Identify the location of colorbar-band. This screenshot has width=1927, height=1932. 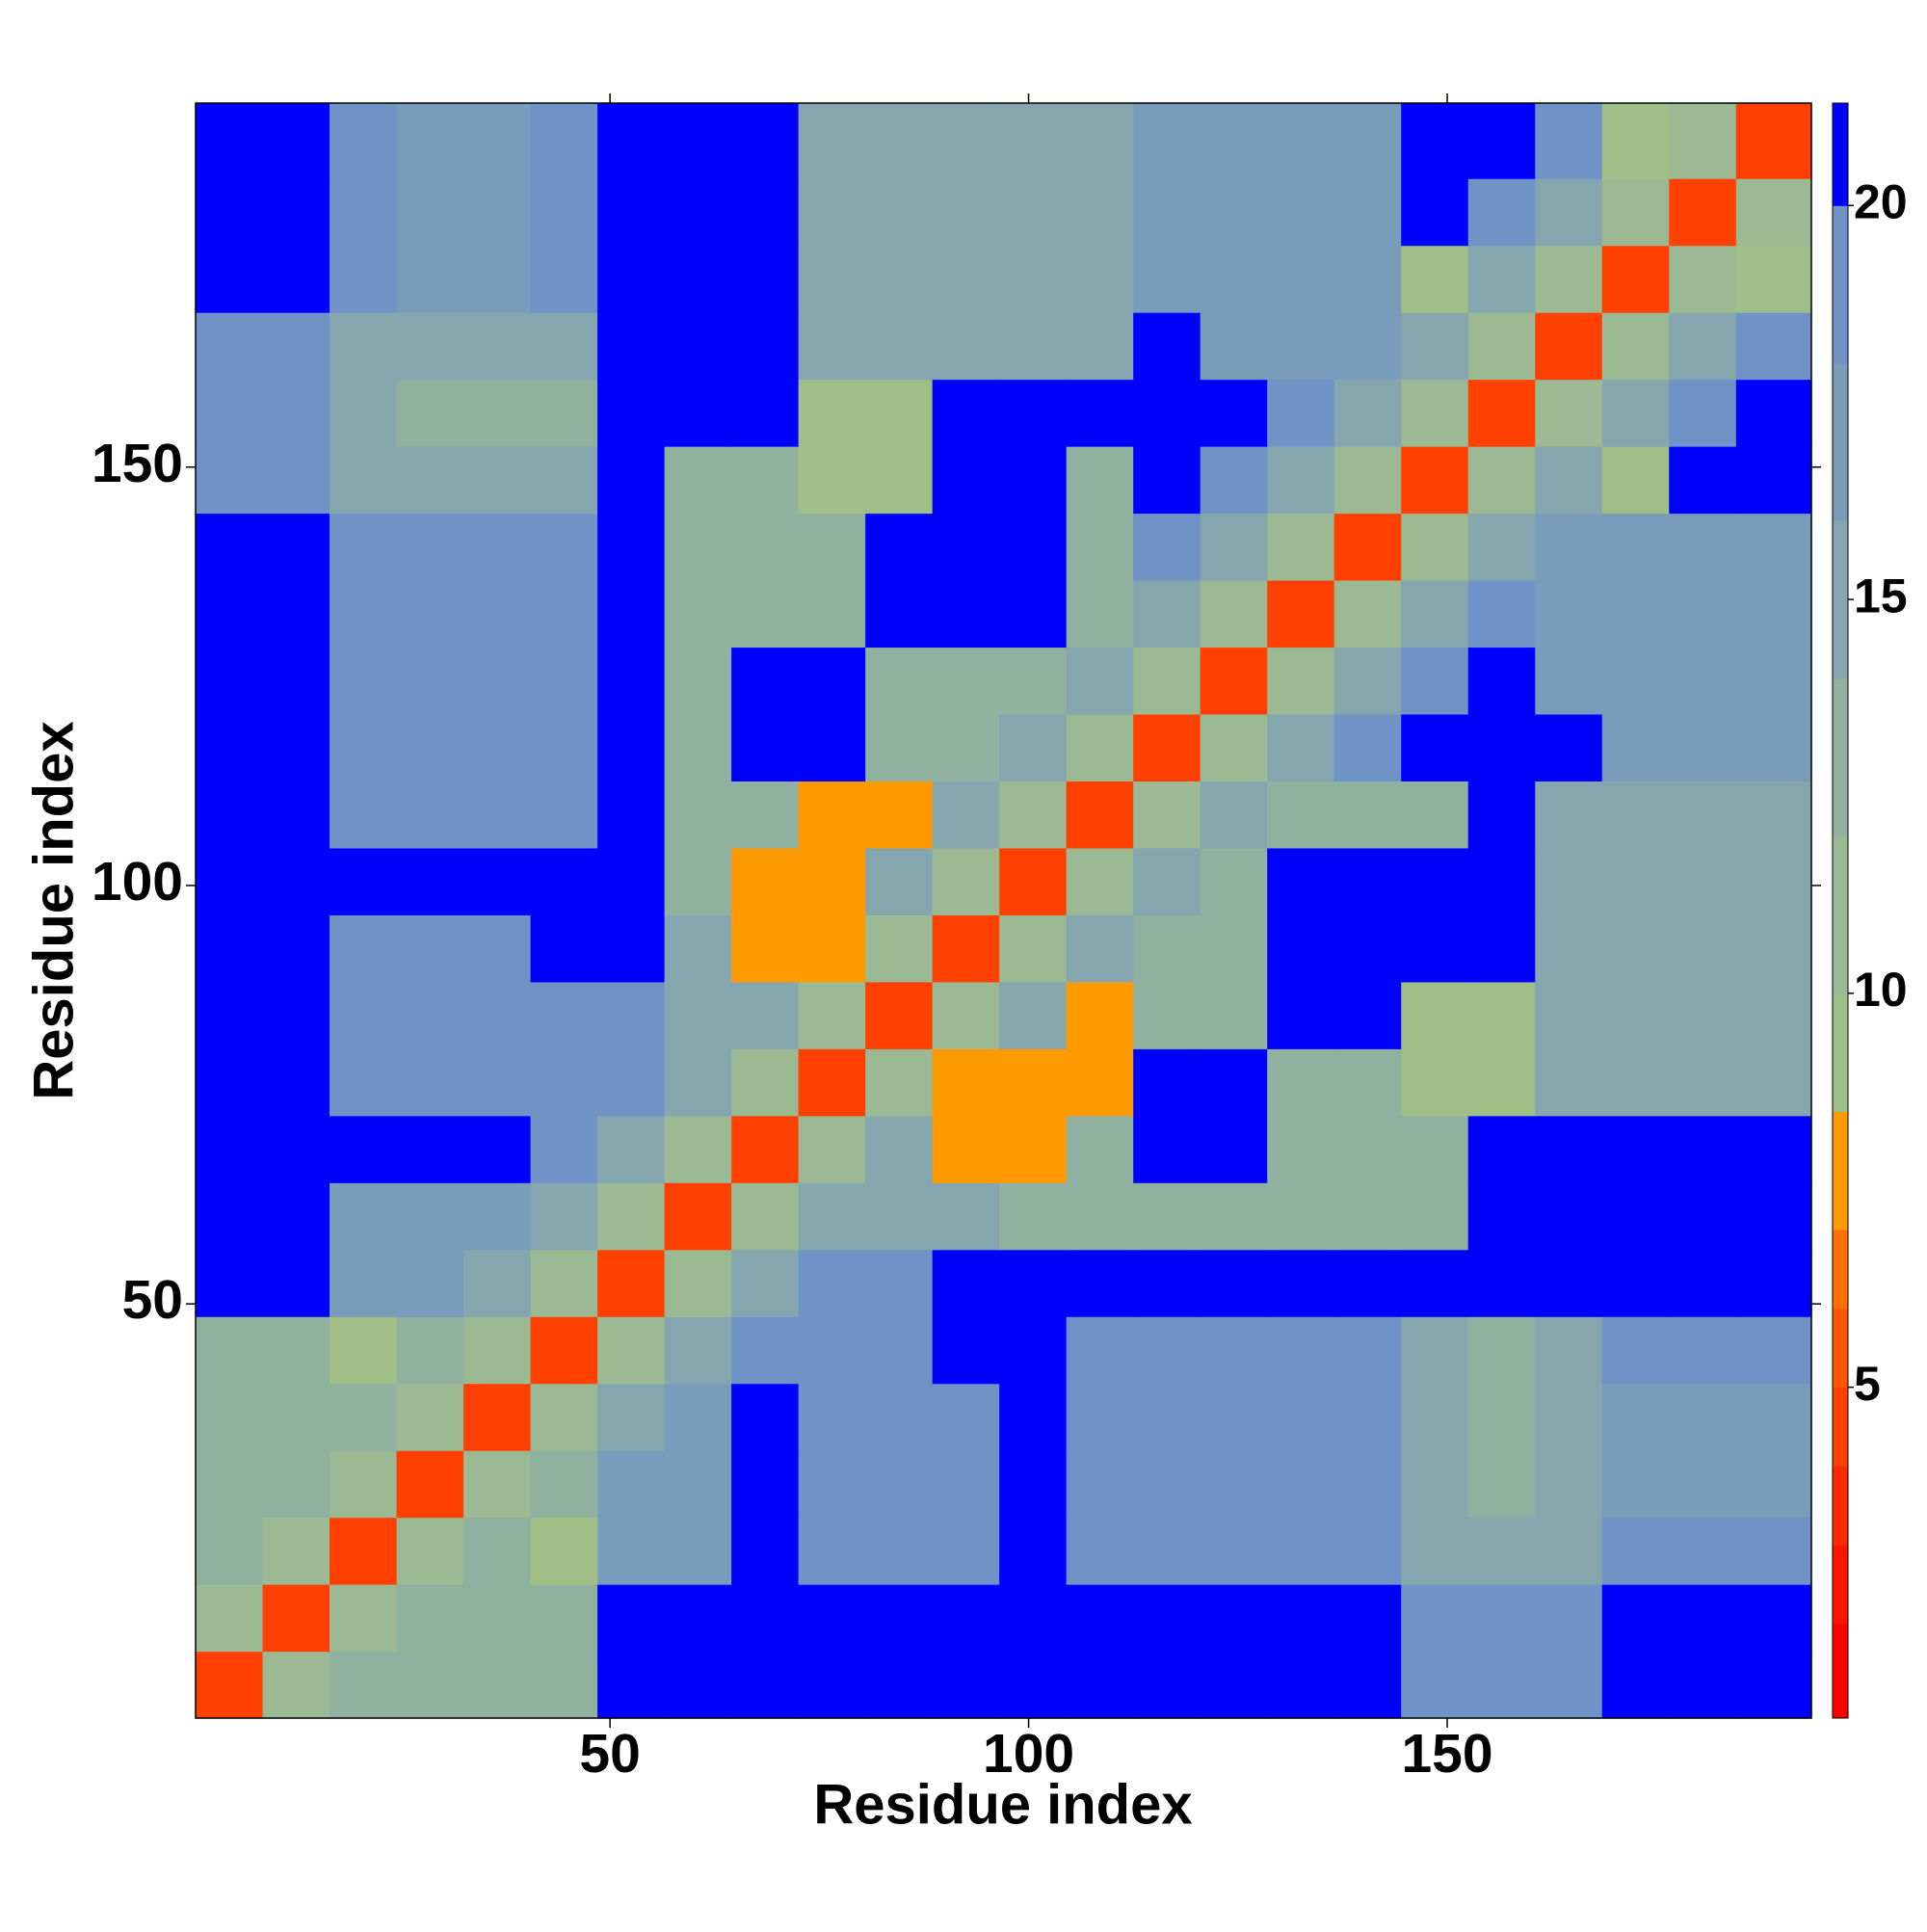
(1840, 1506).